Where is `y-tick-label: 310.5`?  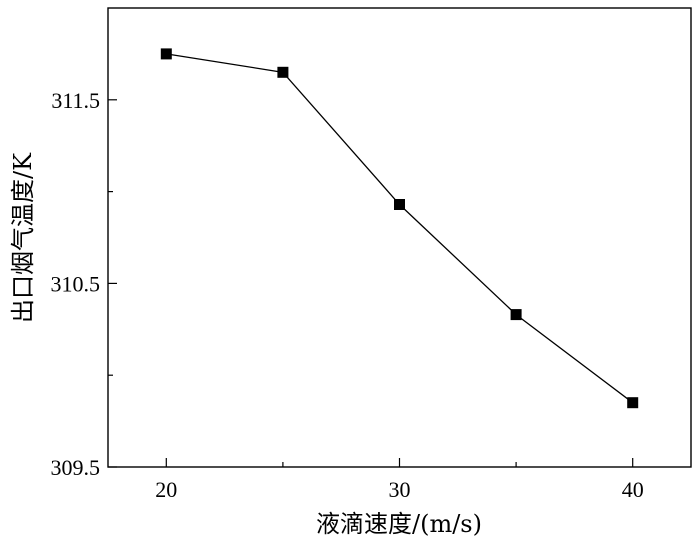 y-tick-label: 310.5 is located at coordinates (76, 283).